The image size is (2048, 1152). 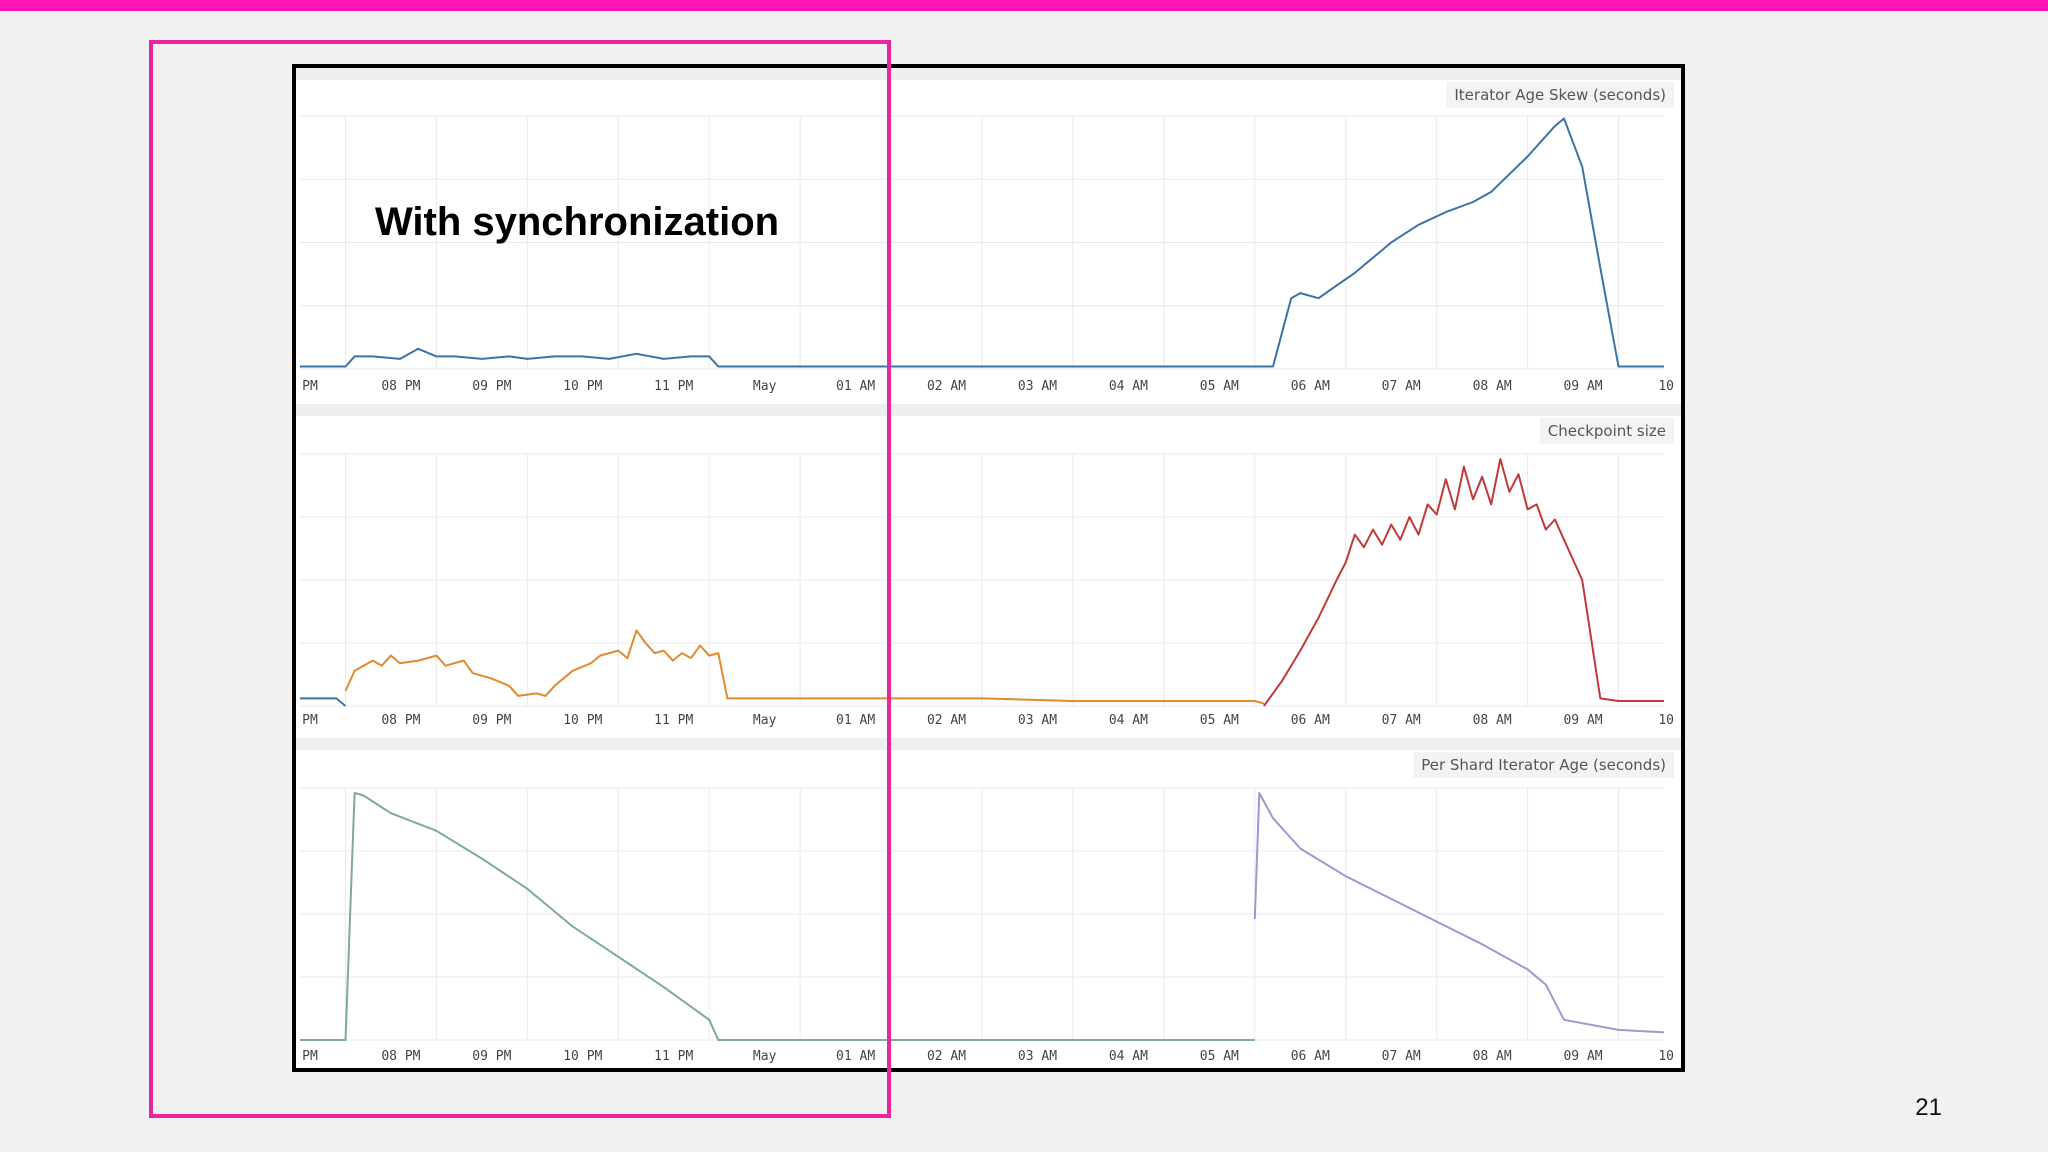 What do you see at coordinates (1024, 5) in the screenshot?
I see `top-accent-bar` at bounding box center [1024, 5].